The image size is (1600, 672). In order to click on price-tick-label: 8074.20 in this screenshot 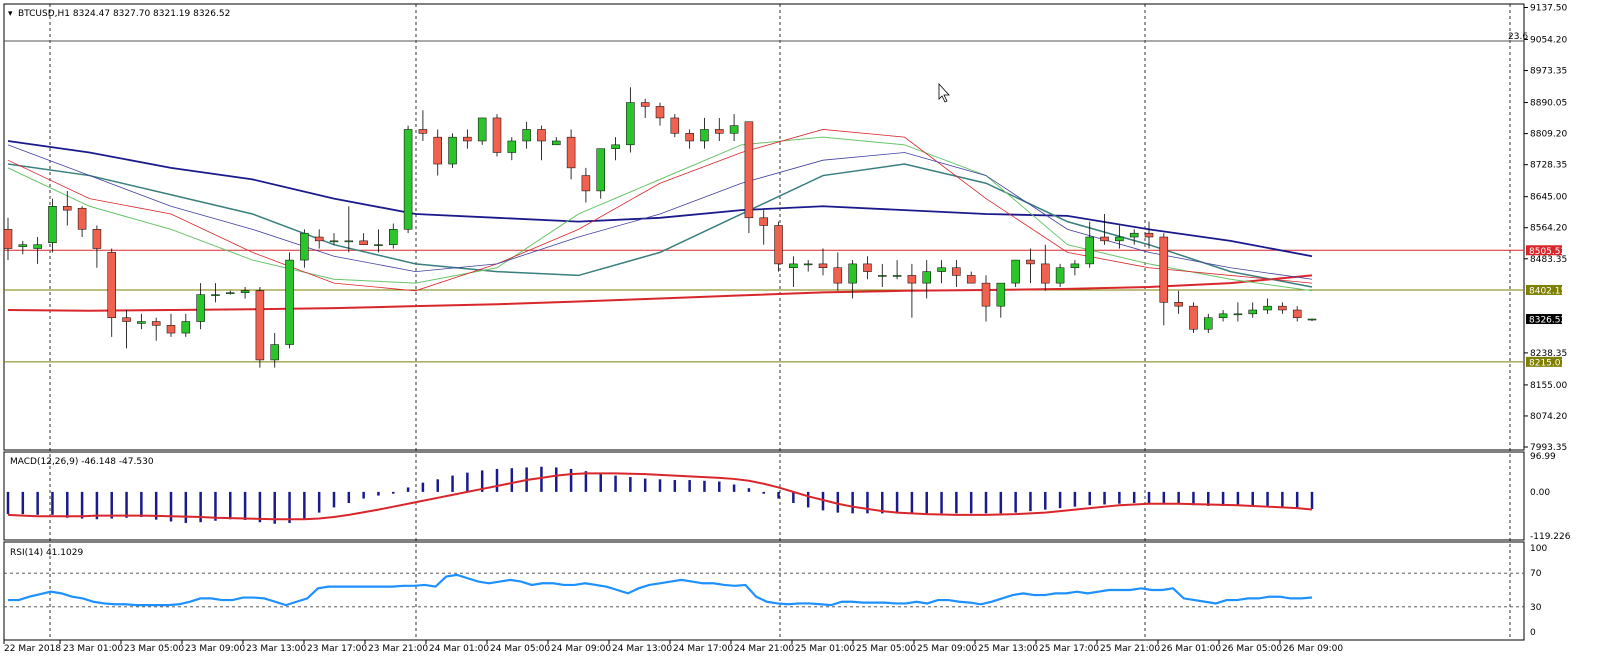, I will do `click(1548, 417)`.